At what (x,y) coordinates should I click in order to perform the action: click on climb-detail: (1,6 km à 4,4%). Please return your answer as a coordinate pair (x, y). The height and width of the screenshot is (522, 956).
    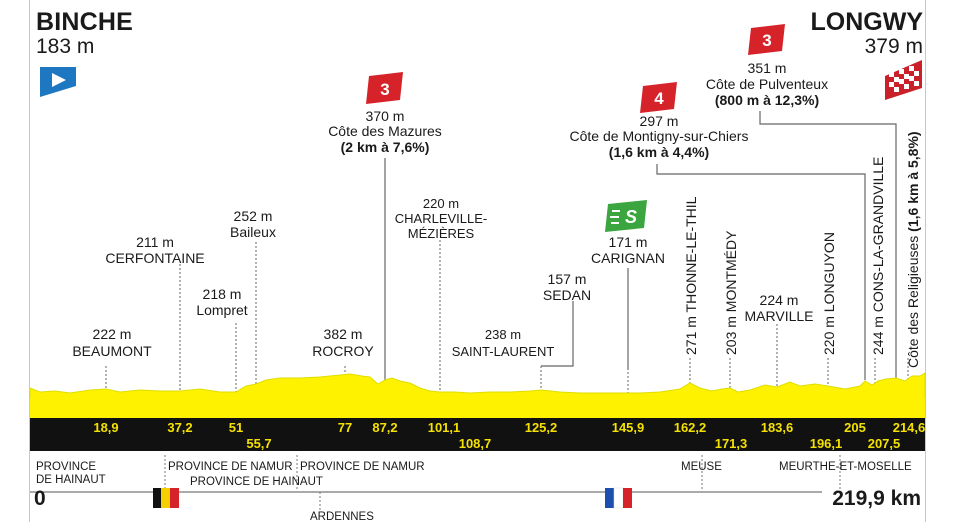
    Looking at the image, I should click on (659, 152).